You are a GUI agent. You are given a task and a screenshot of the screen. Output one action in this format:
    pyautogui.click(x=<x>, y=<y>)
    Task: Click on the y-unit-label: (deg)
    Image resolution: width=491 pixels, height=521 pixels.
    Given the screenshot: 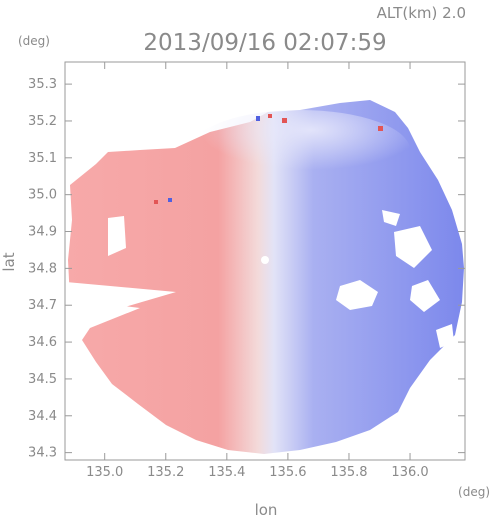 What is the action you would take?
    pyautogui.click(x=34, y=41)
    